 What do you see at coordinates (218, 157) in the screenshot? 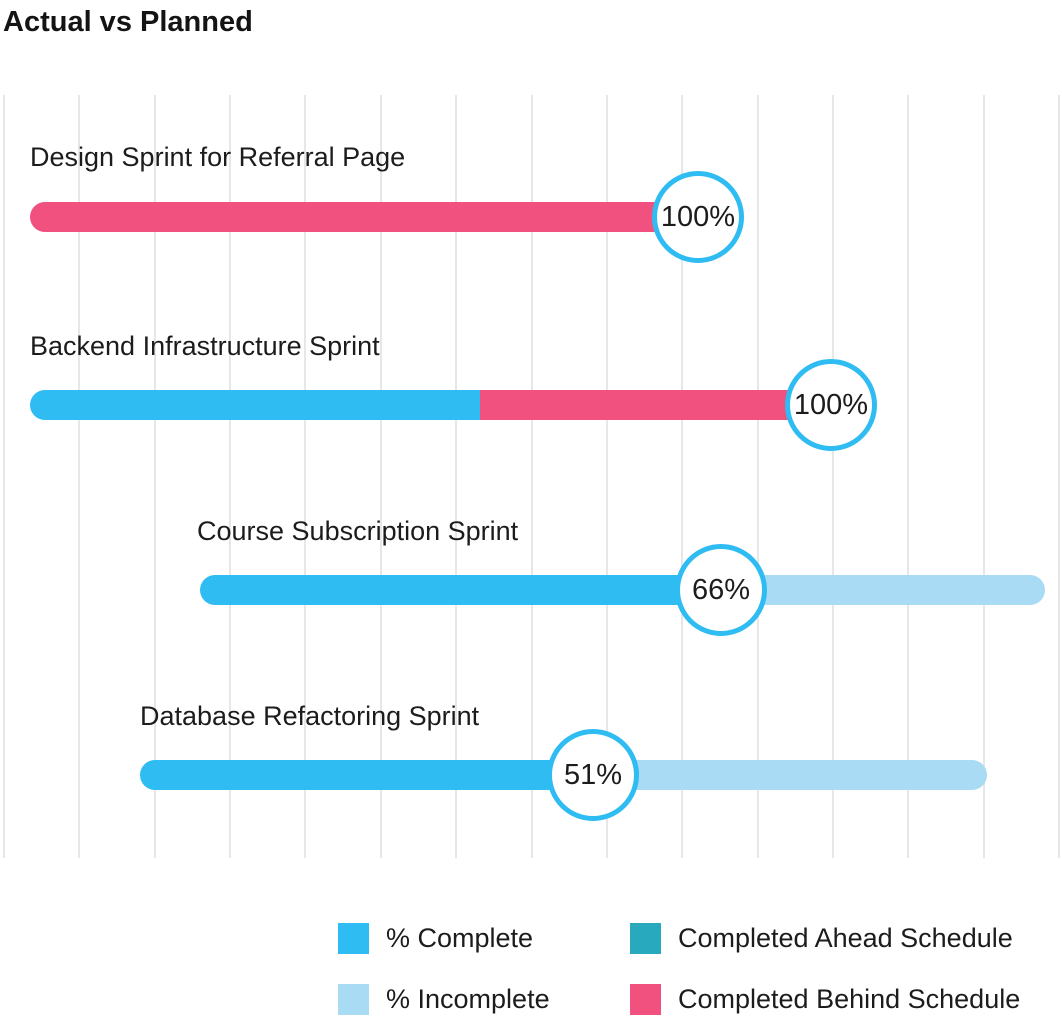
I see `row-label: Design Sprint for Referral Page` at bounding box center [218, 157].